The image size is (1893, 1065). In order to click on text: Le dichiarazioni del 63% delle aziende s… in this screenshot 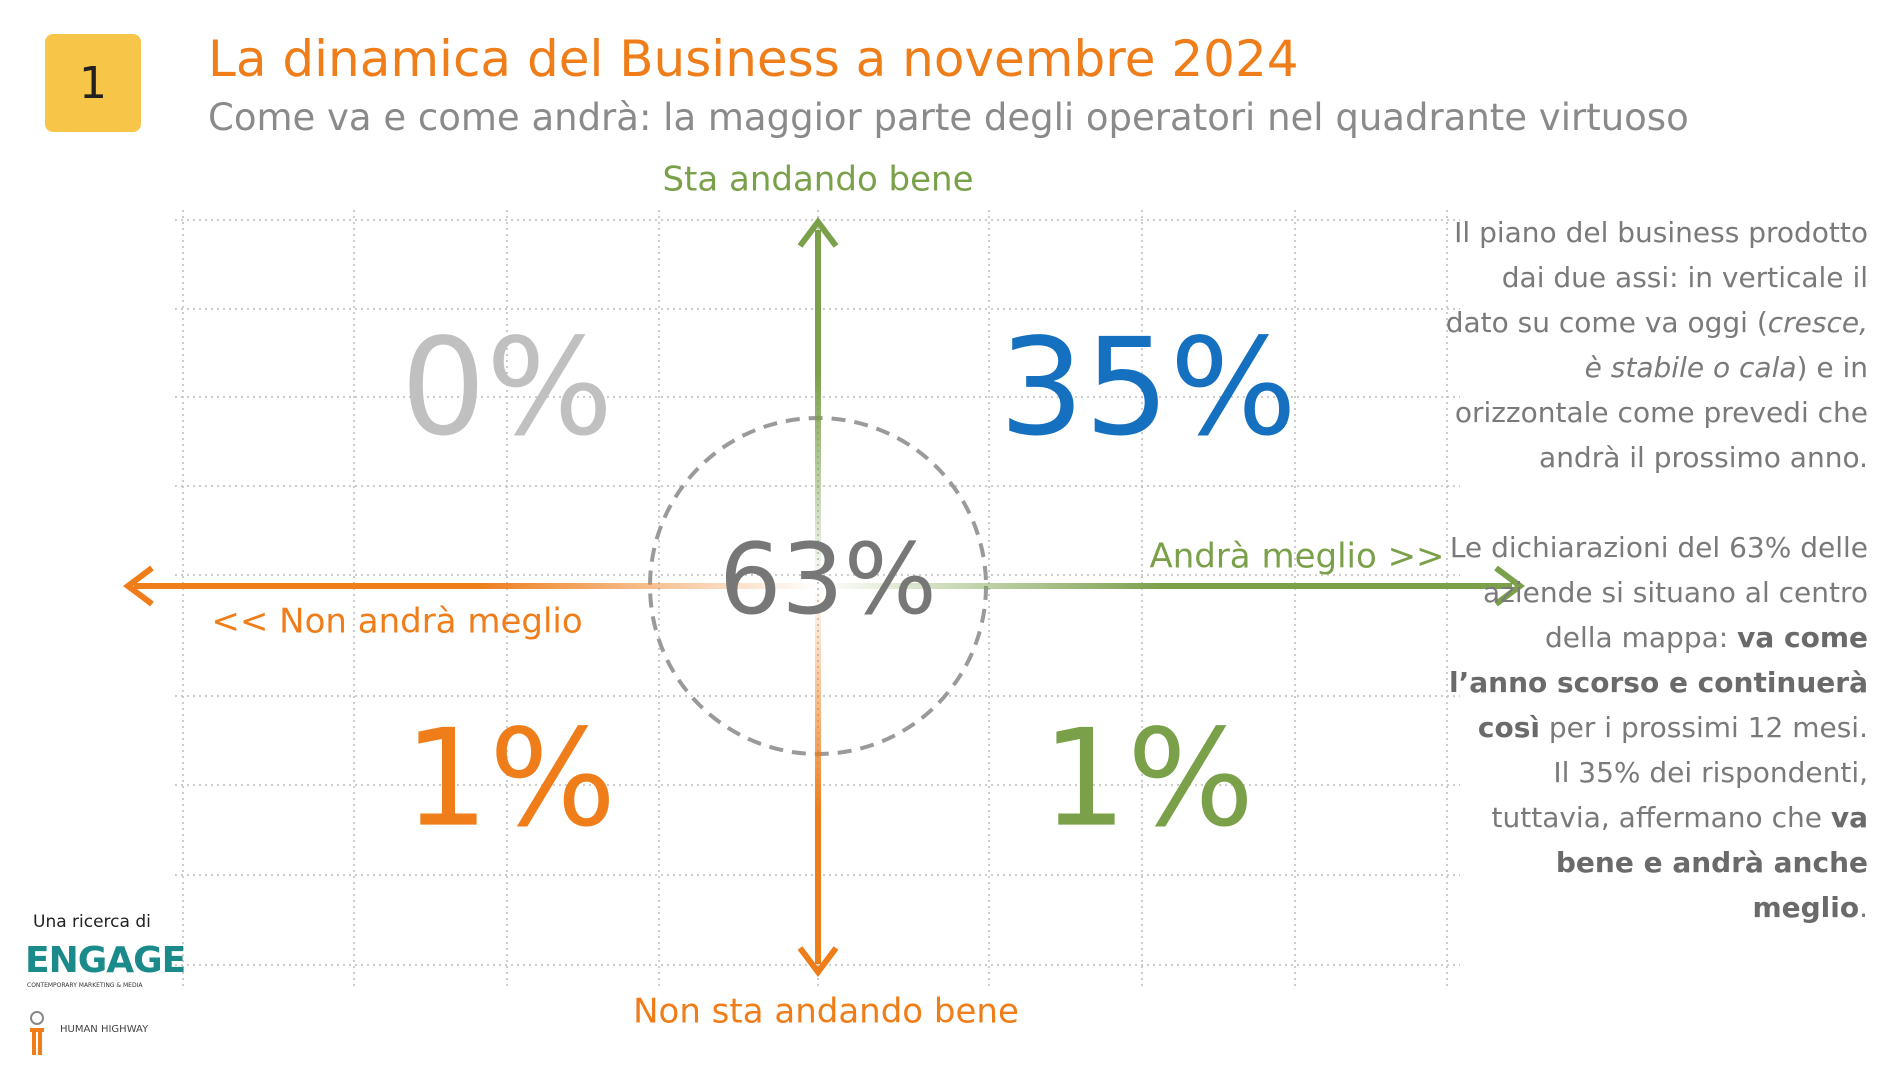, I will do `click(1658, 592)`.